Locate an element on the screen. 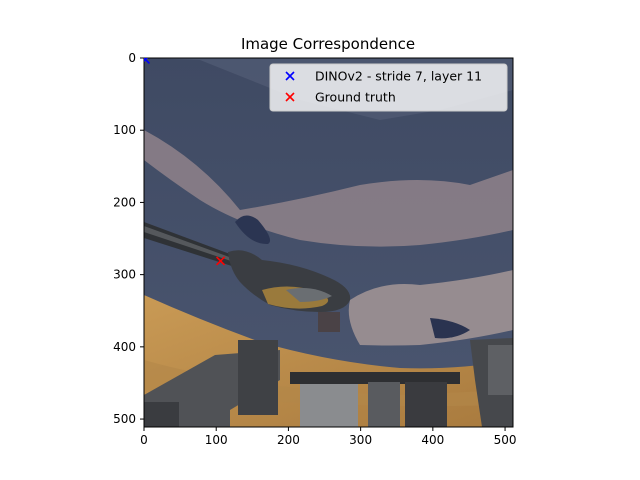  y-tick-label: 0 is located at coordinates (132, 58).